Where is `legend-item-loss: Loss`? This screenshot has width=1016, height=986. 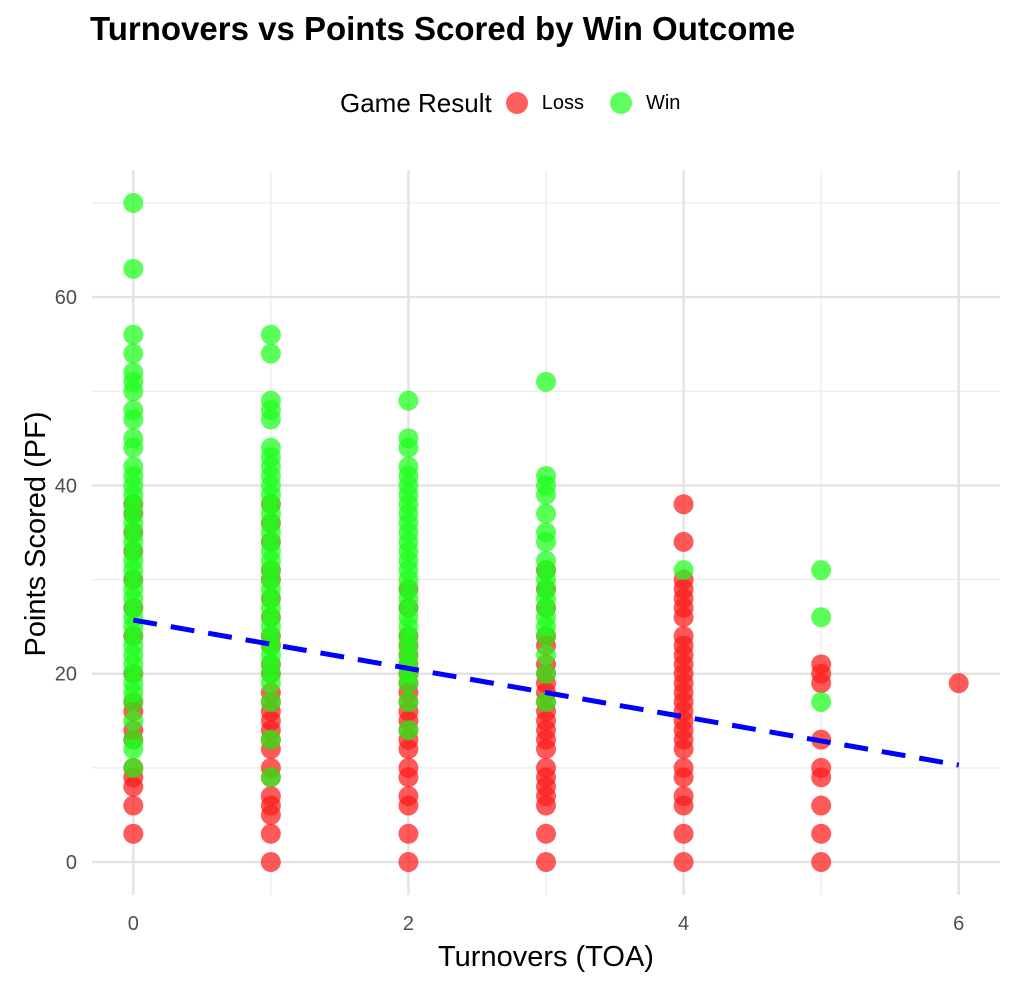 legend-item-loss: Loss is located at coordinates (544, 103).